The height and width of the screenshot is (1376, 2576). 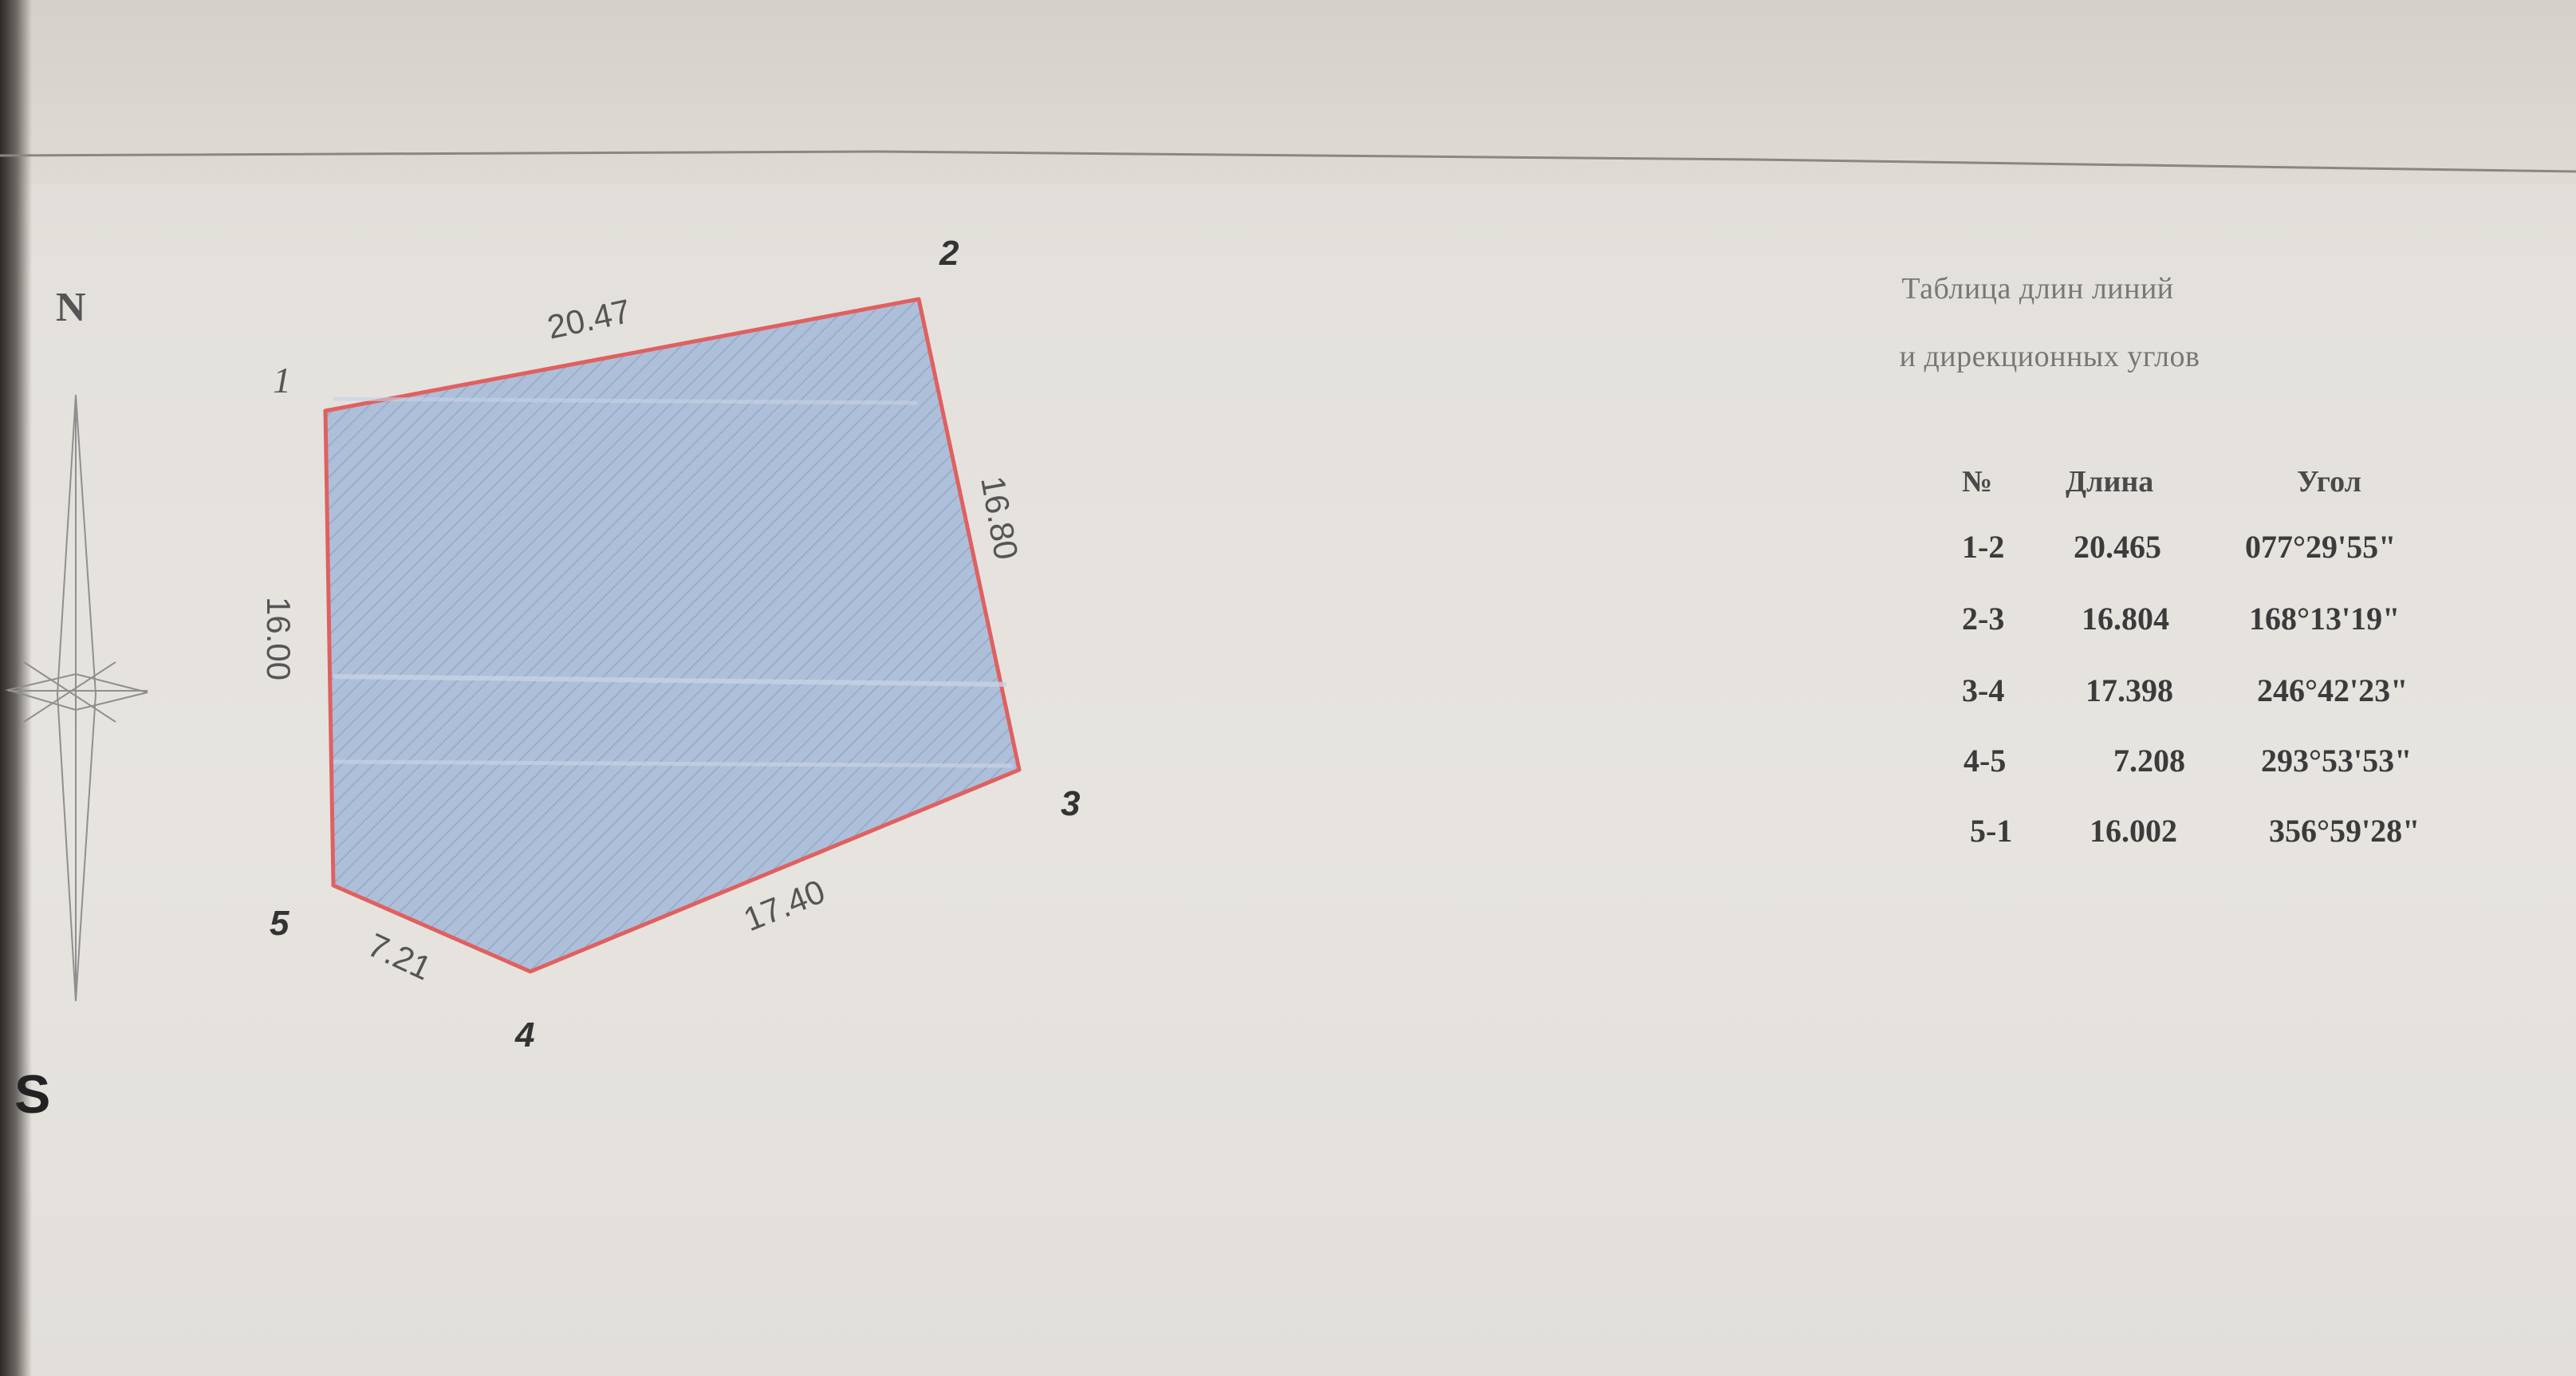 What do you see at coordinates (2333, 690) in the screenshot?
I see `table-cell-angle: 246°42'23"` at bounding box center [2333, 690].